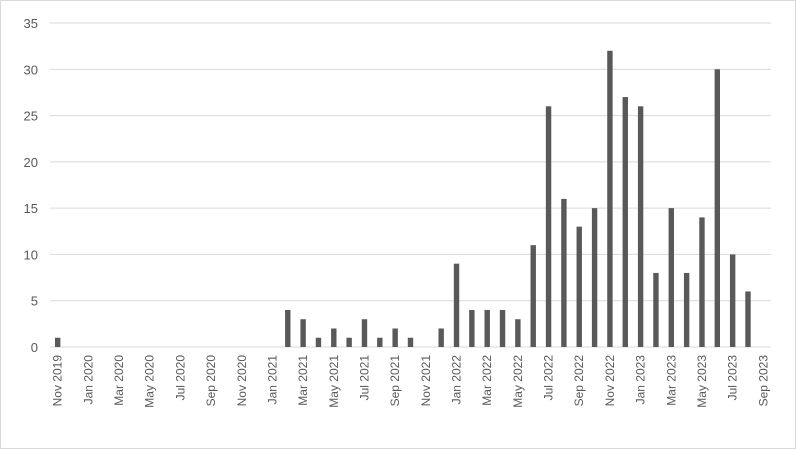 The image size is (796, 449). I want to click on x-tick-label: Jul 2022, so click(549, 378).